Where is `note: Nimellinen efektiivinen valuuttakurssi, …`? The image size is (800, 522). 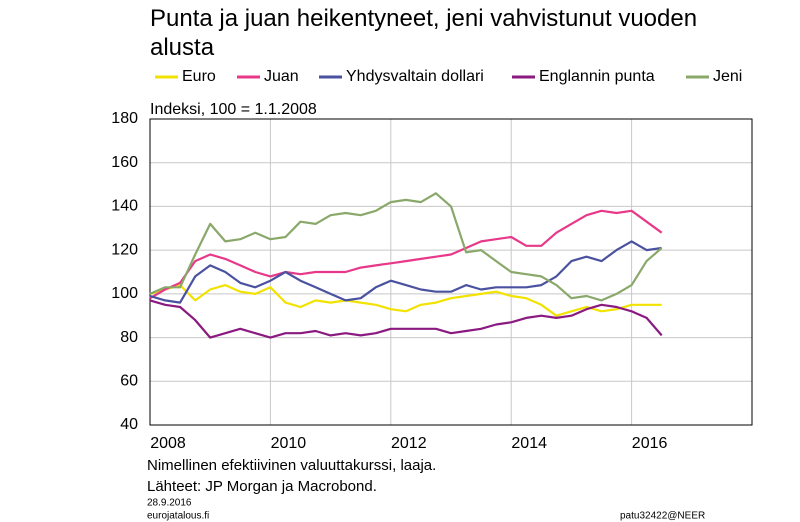 note: Nimellinen efektiivinen valuuttakurssi, … is located at coordinates (291, 465).